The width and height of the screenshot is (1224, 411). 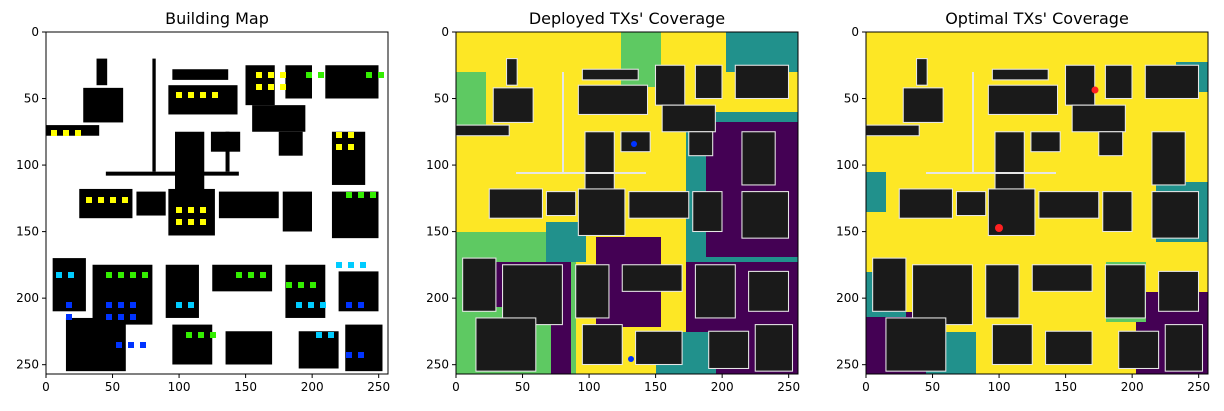 What do you see at coordinates (217, 18) in the screenshot?
I see `panel-title: Building Map` at bounding box center [217, 18].